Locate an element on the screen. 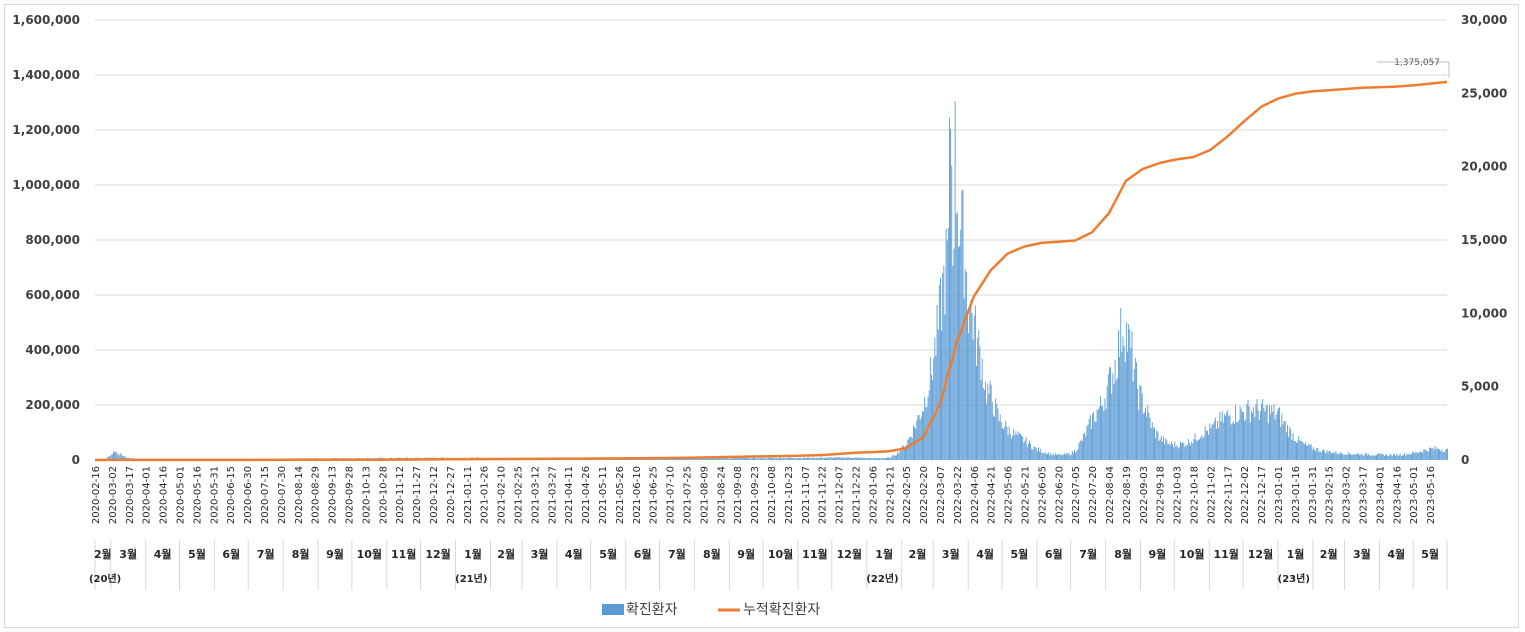  month-label: 11월 is located at coordinates (1225, 554).